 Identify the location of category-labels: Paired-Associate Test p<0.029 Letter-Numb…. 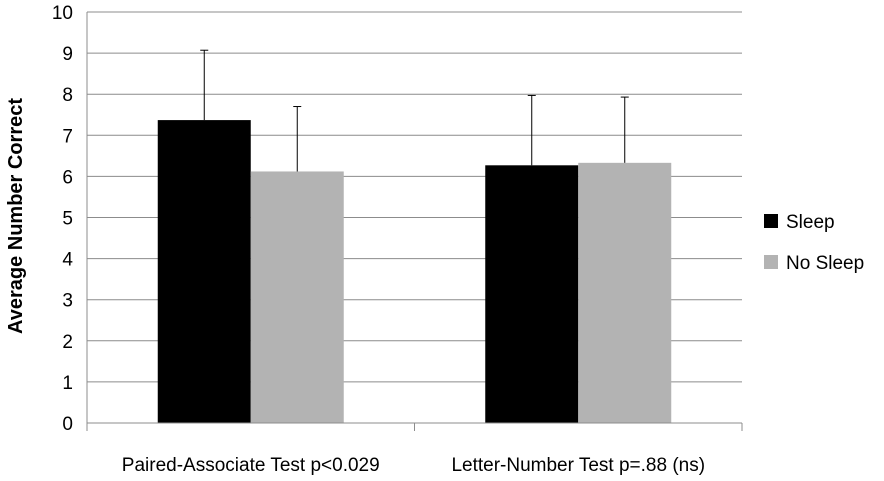
(413, 465).